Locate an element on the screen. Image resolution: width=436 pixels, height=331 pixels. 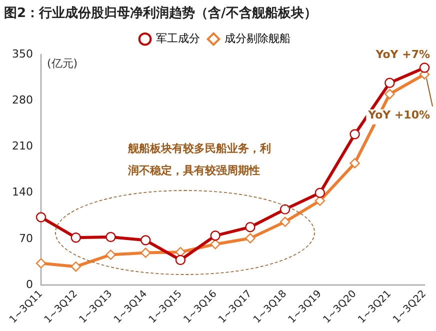
y-tick-label: 280 is located at coordinates (22, 100).